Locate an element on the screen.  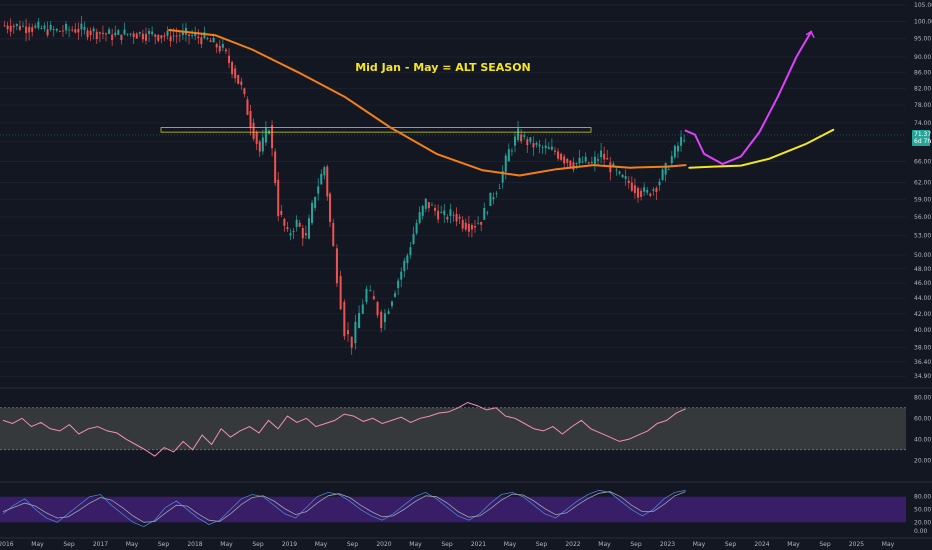
price-tick-label: 78.00 is located at coordinates (922, 105).